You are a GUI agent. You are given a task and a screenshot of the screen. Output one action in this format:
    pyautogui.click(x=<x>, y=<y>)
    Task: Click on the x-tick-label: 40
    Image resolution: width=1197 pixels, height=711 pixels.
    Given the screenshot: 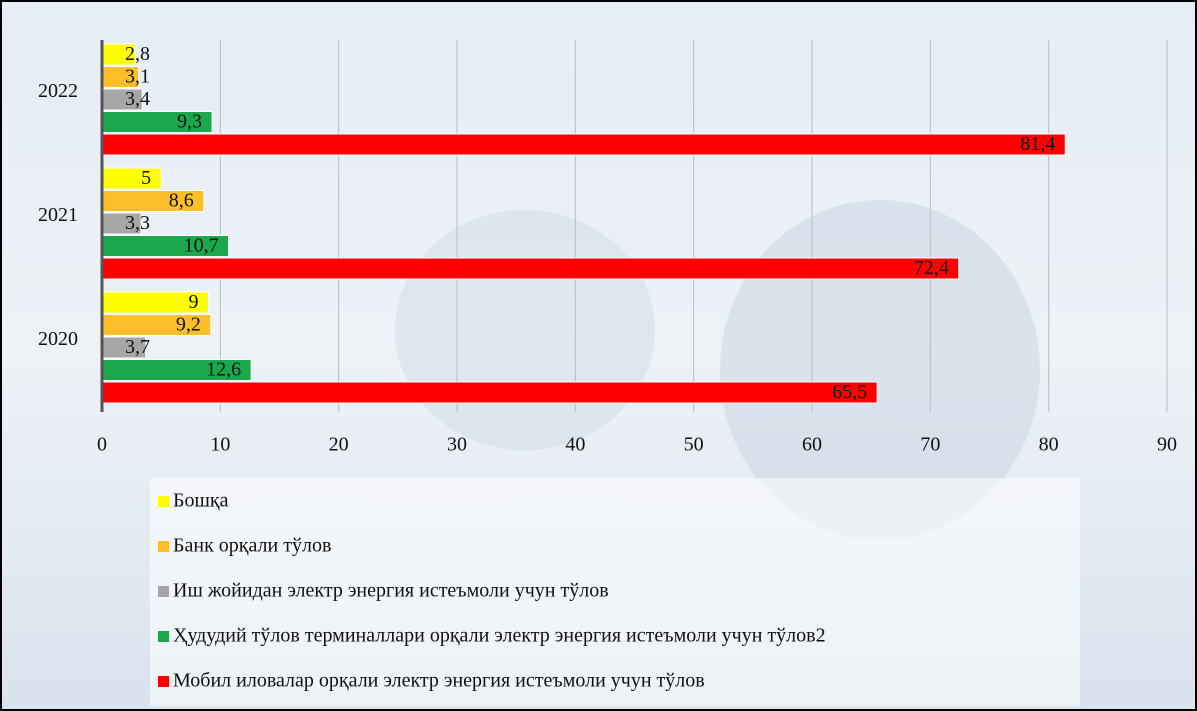 What is the action you would take?
    pyautogui.click(x=575, y=445)
    